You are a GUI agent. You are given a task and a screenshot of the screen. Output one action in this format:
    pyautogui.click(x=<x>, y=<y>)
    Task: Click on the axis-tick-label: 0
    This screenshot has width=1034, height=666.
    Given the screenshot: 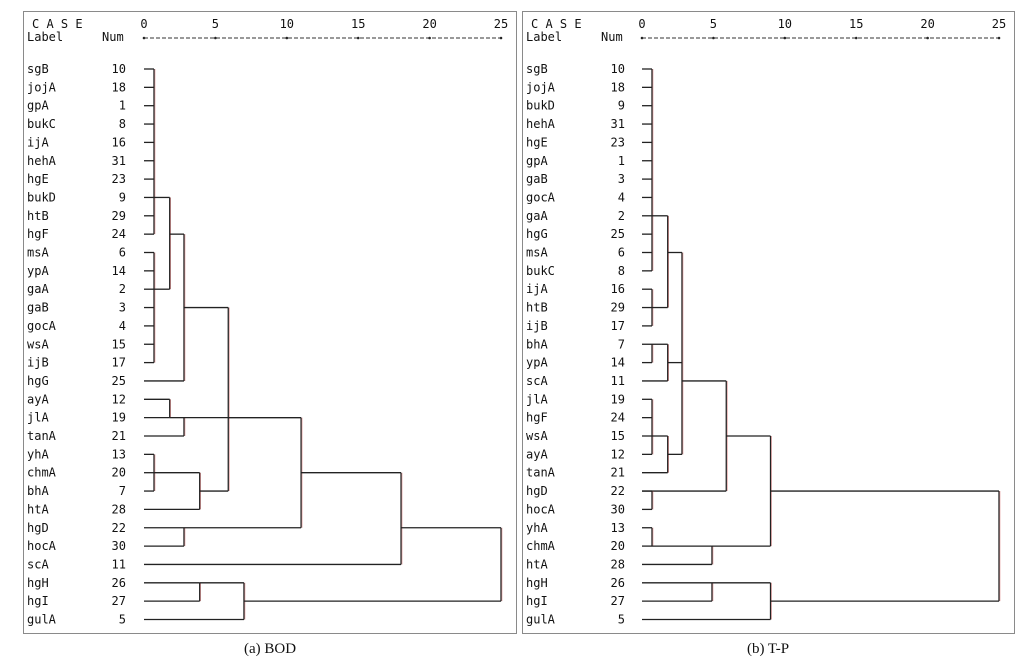 What is the action you would take?
    pyautogui.click(x=641, y=24)
    